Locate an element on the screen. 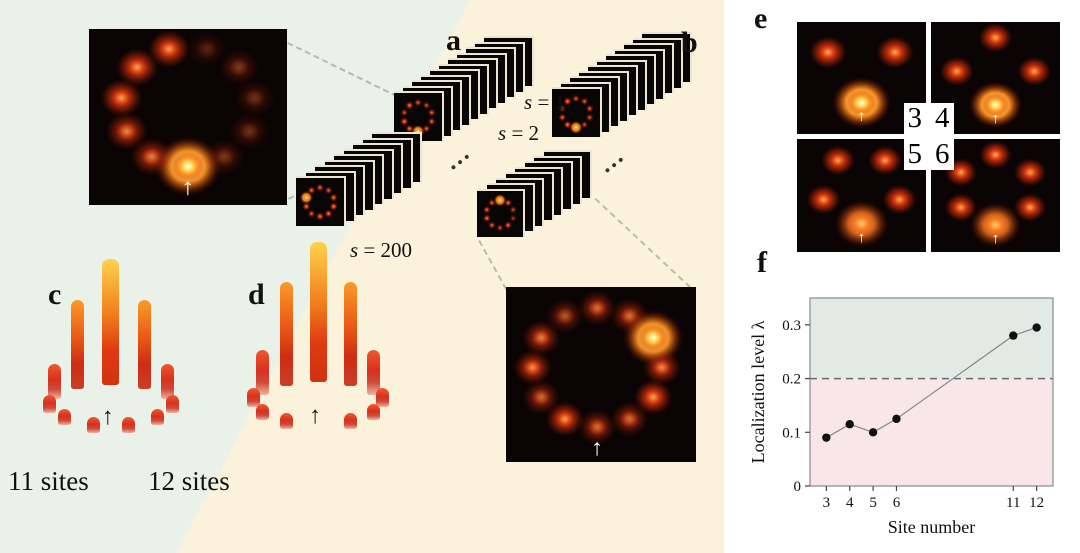 The image size is (1080, 553). image-stack-s1 is located at coordinates (464, 88).